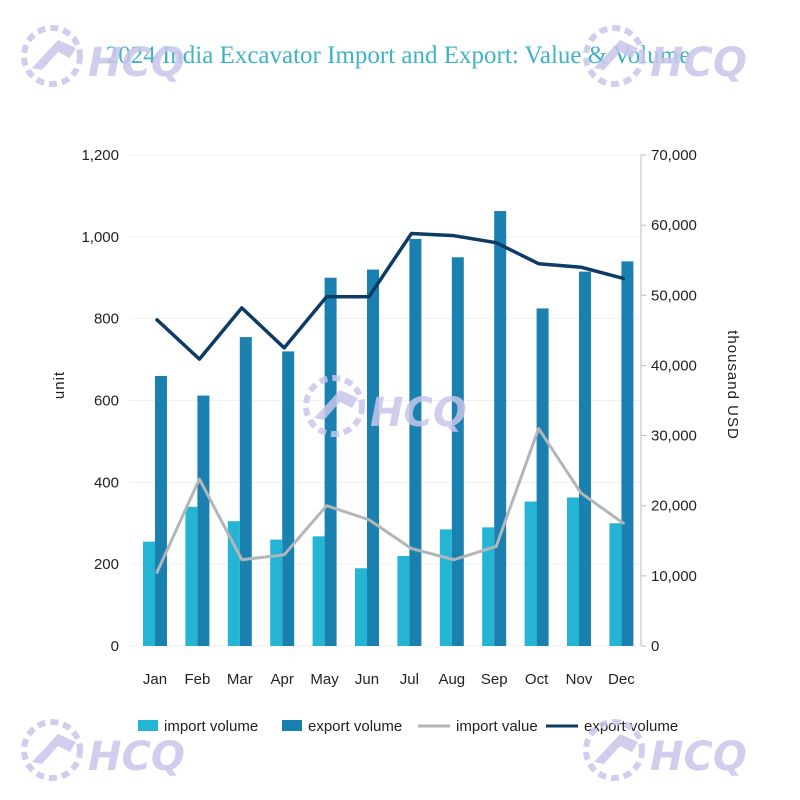  I want to click on x-tick-label: Apr, so click(282, 679).